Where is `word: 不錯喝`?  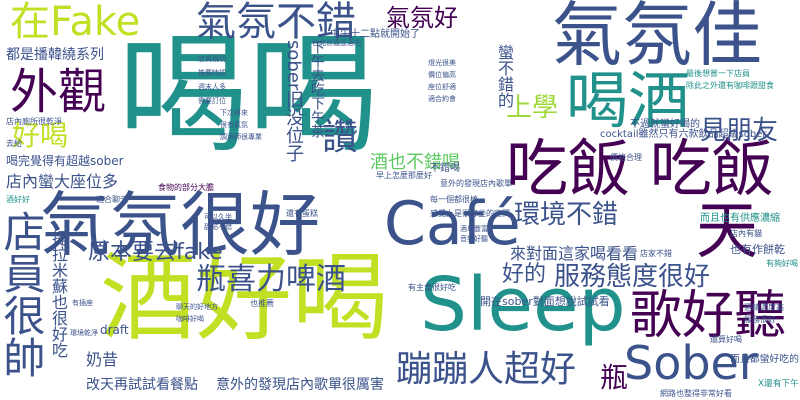
word: 不錯喝 is located at coordinates (445, 168).